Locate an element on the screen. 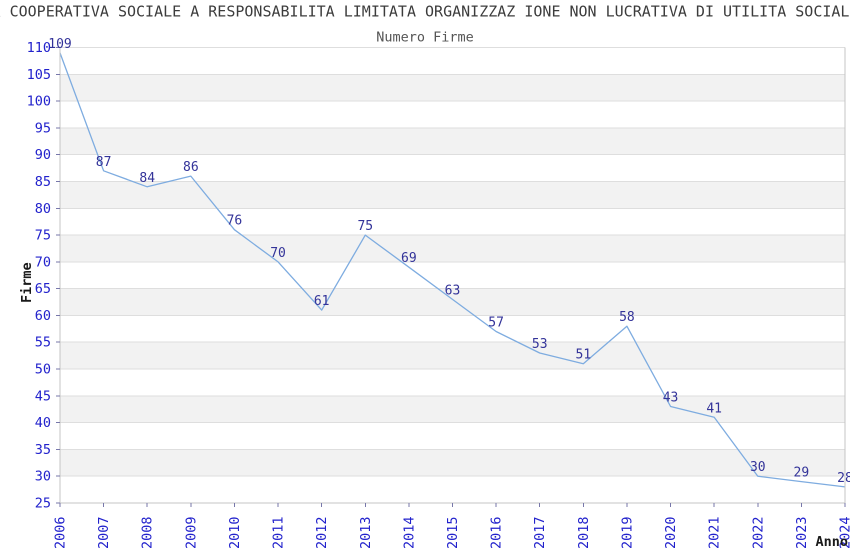 The height and width of the screenshot is (550, 850). data-label: 58 is located at coordinates (627, 317).